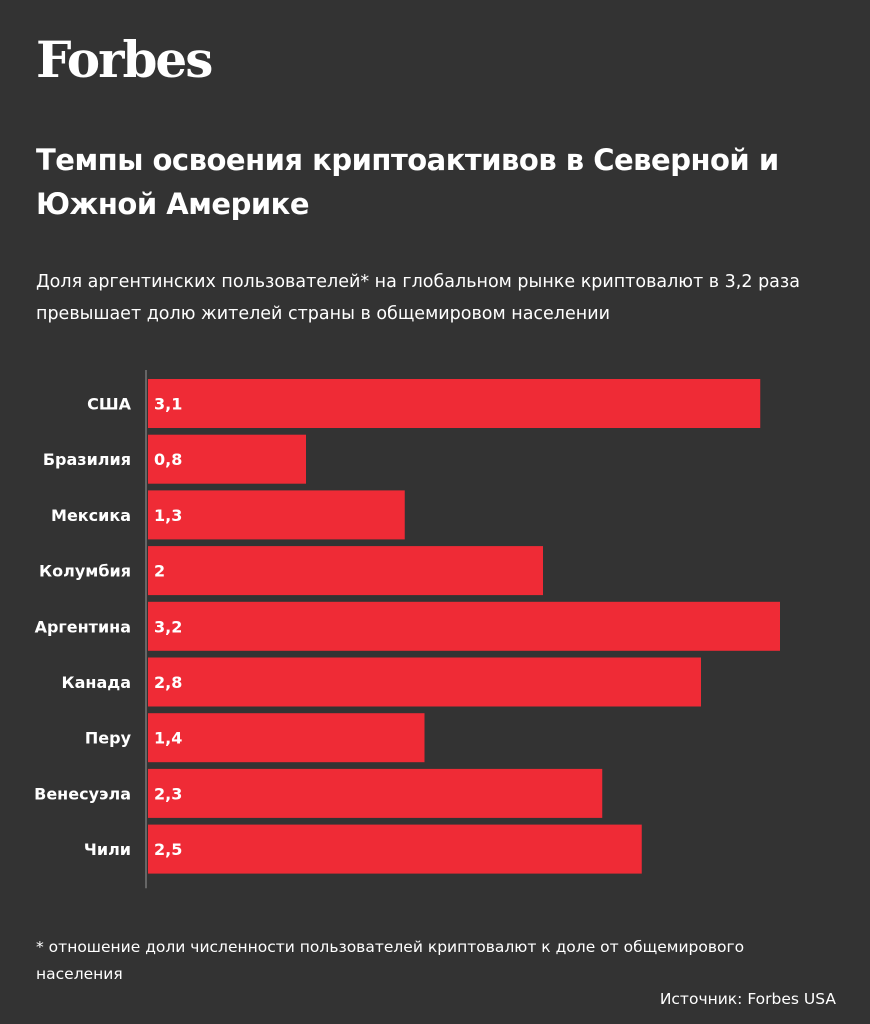  What do you see at coordinates (747, 999) in the screenshot?
I see `source-note: Источник: Forbes USA` at bounding box center [747, 999].